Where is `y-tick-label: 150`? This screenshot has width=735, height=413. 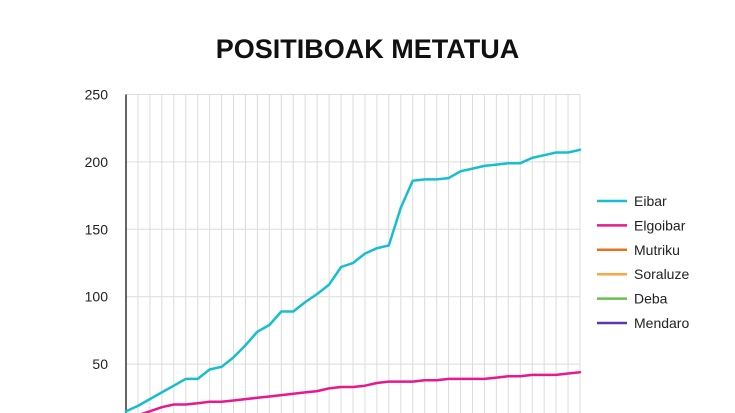 y-tick-label: 150 is located at coordinates (97, 229).